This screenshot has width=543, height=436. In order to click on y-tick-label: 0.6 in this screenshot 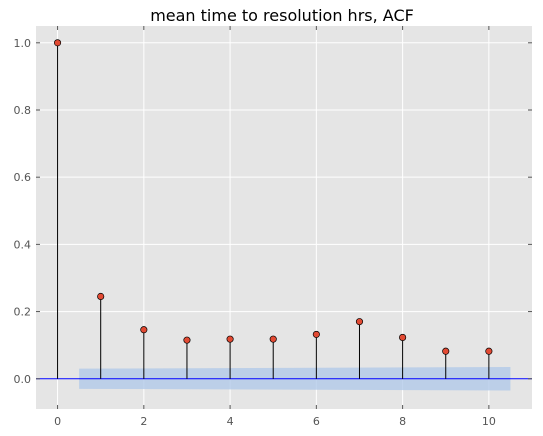, I will do `click(23, 177)`.